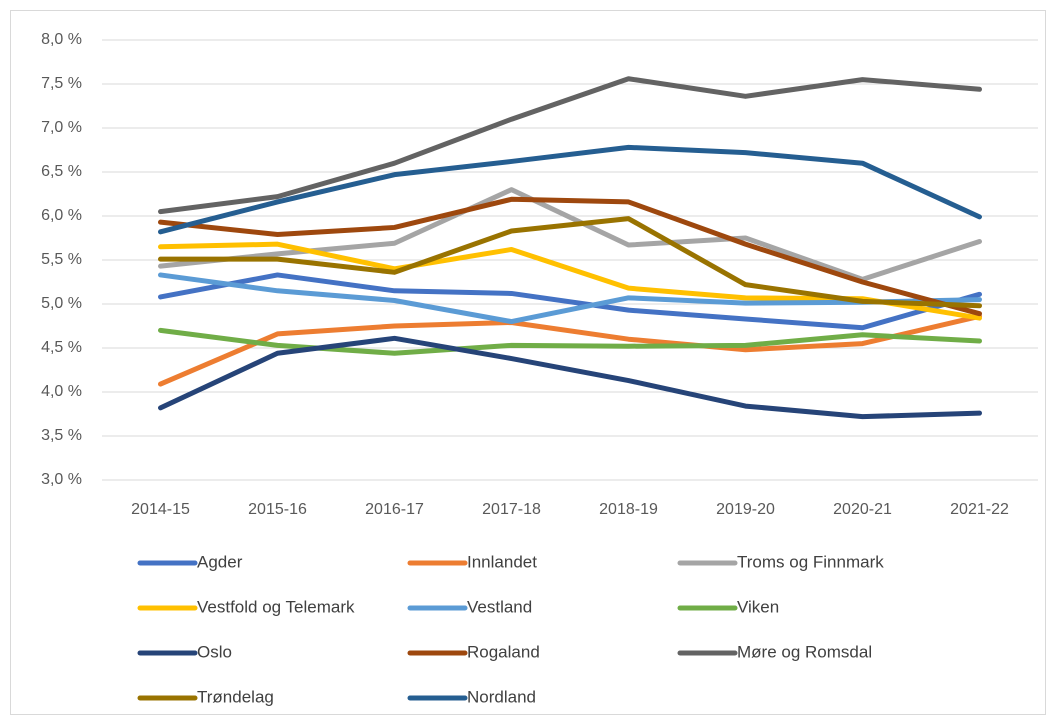 The image size is (1056, 725). Describe the element at coordinates (810, 561) in the screenshot. I see `legend-label: Troms og Finnmark` at that location.